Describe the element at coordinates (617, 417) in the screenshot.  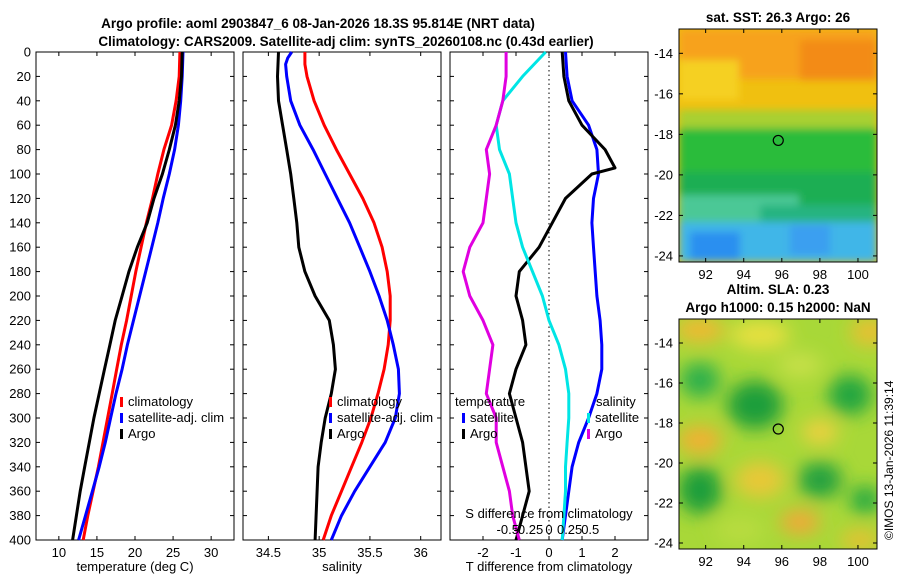
I see `legend-s-satellite: satellite` at that location.